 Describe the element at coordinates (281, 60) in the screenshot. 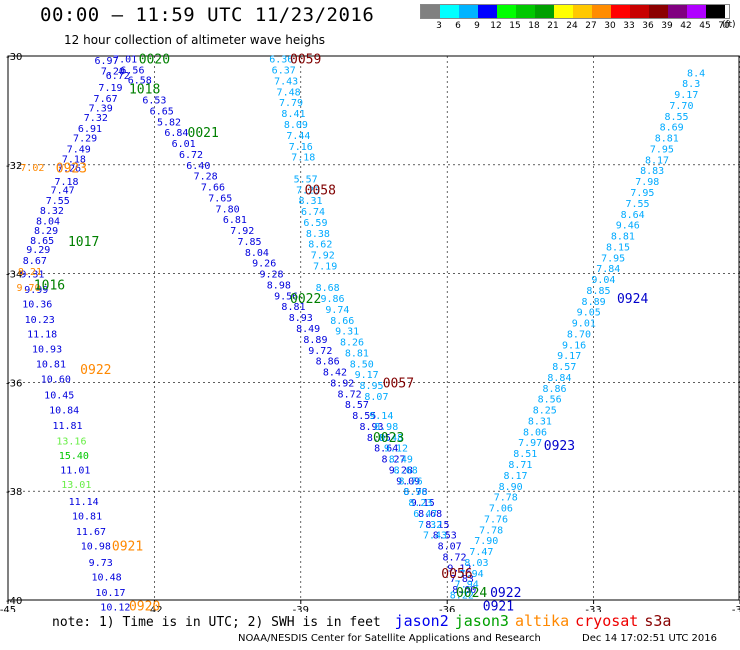

I see `swh-value: 6.36` at that location.